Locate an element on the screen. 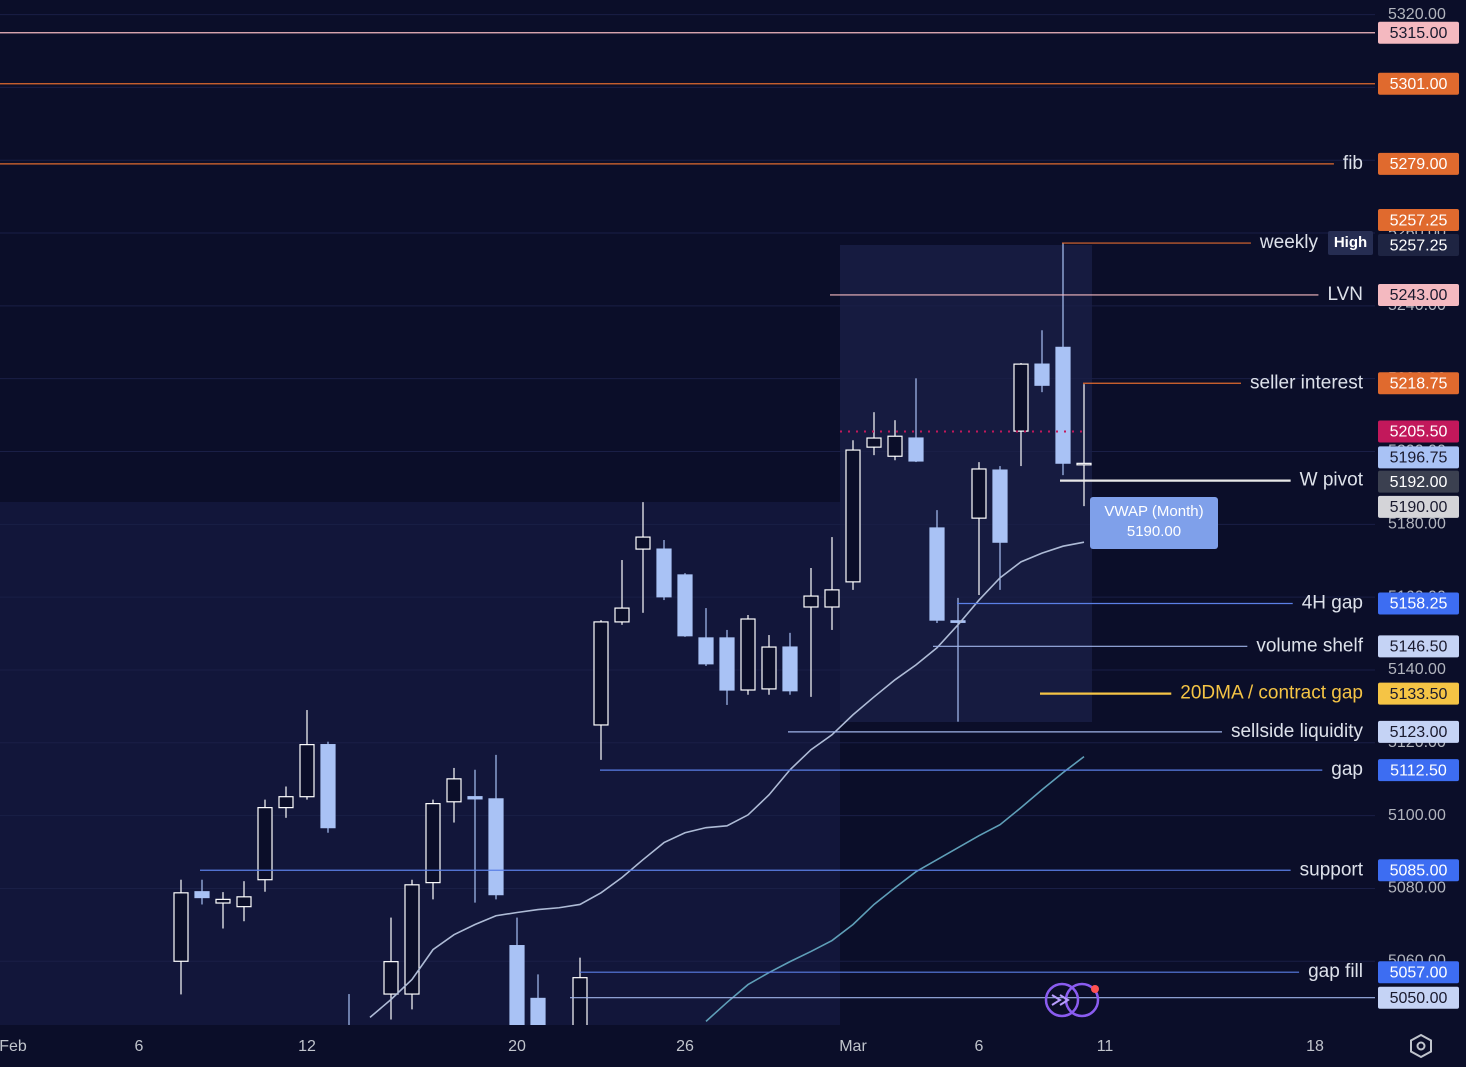 The width and height of the screenshot is (1466, 1067). replay-icon is located at coordinates (1072, 1000).